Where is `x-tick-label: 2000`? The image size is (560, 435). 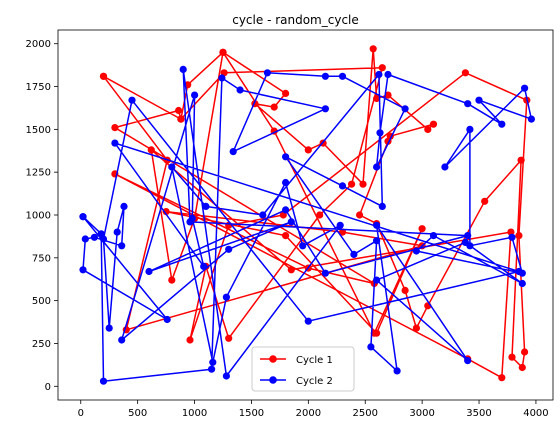 x-tick-label: 2000 is located at coordinates (308, 413).